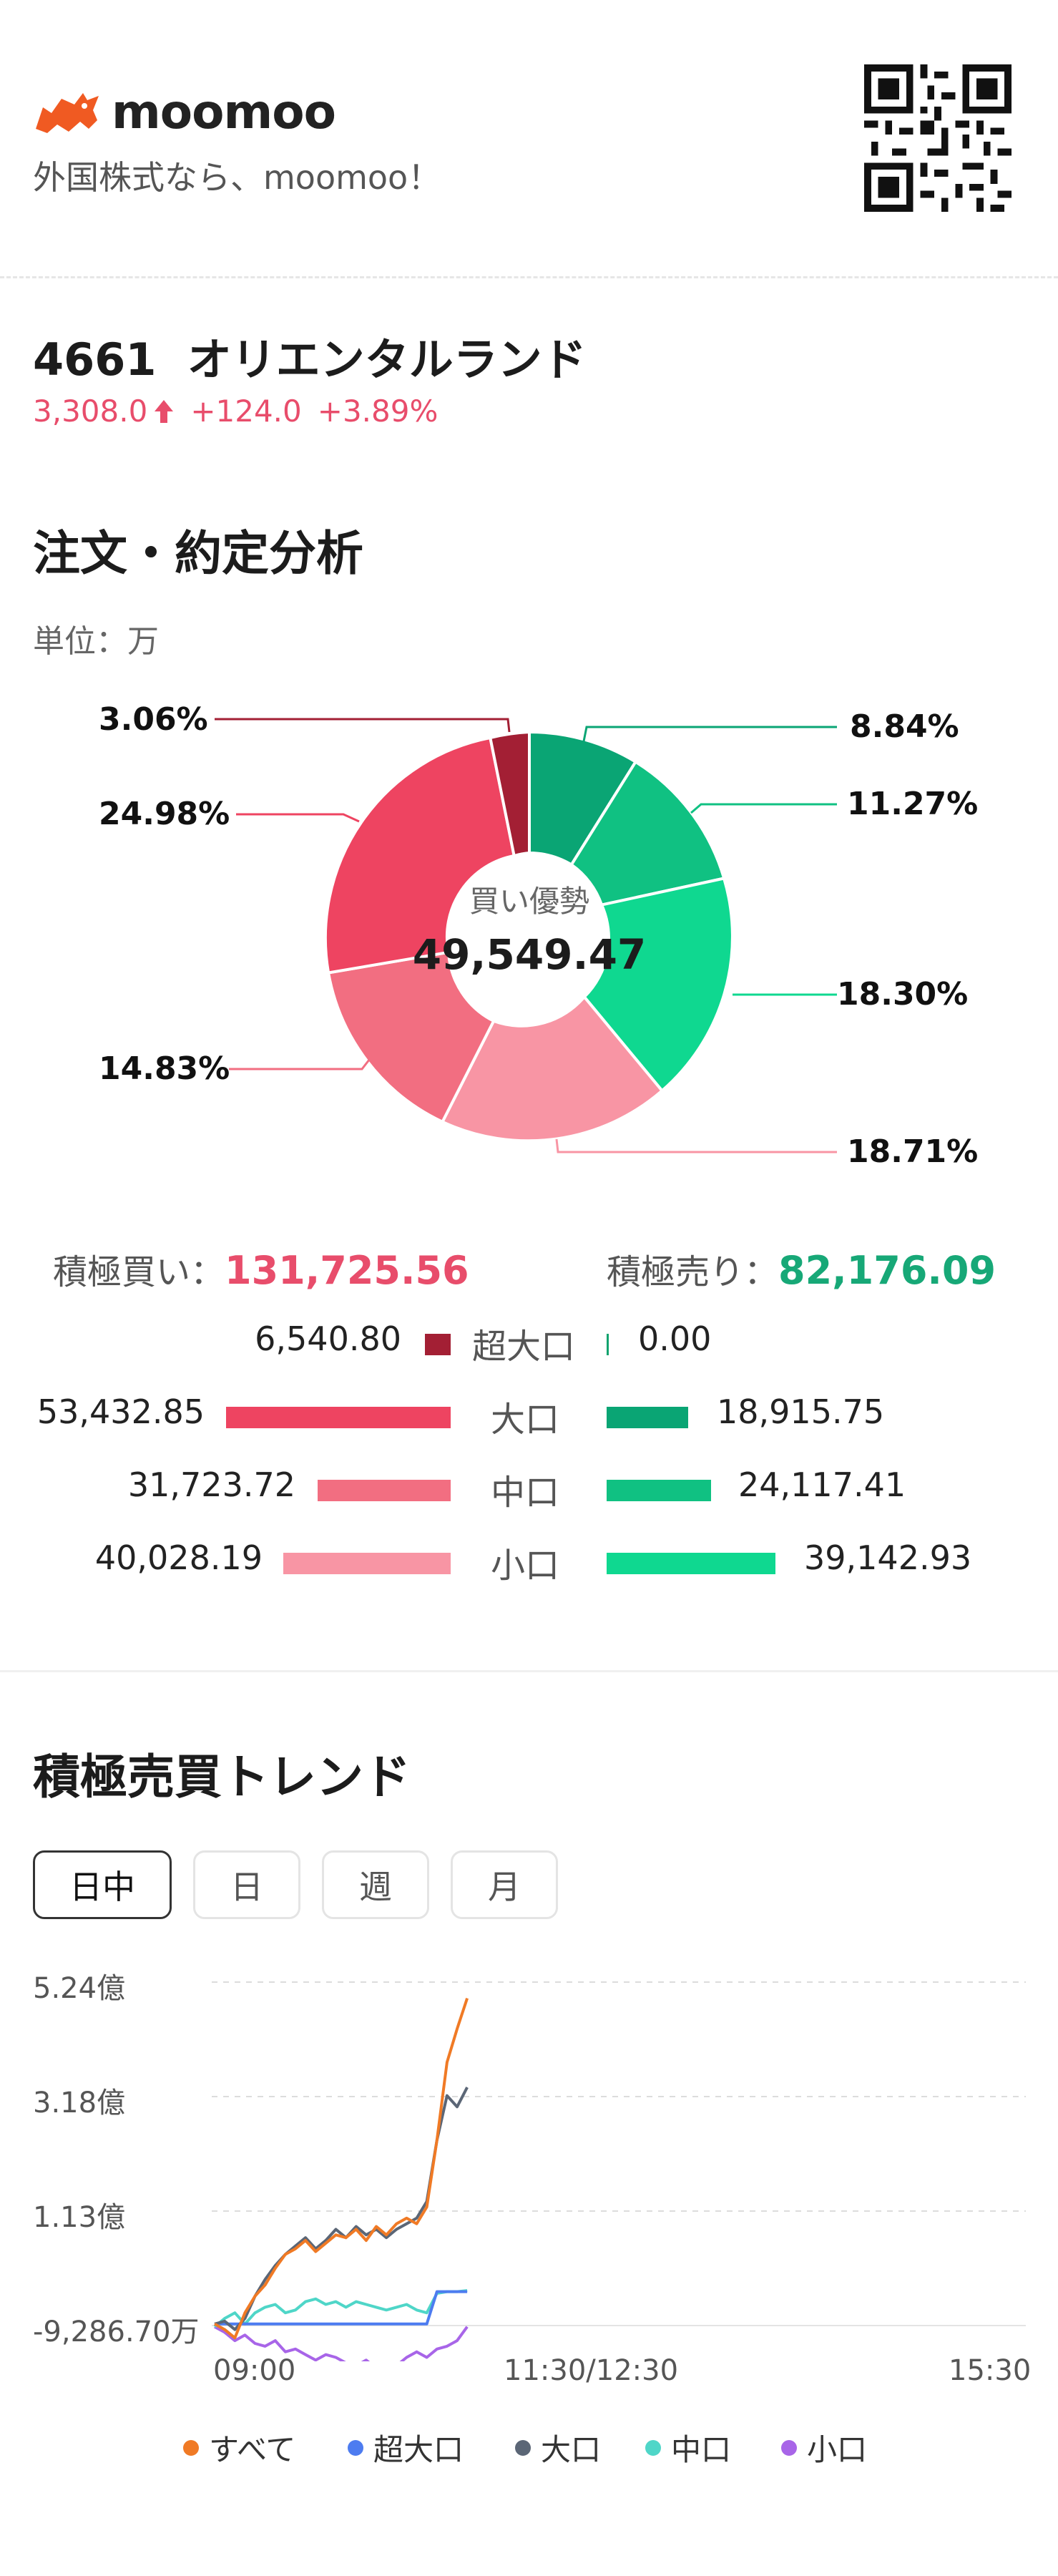  What do you see at coordinates (938, 138) in the screenshot?
I see `qr-code-icon` at bounding box center [938, 138].